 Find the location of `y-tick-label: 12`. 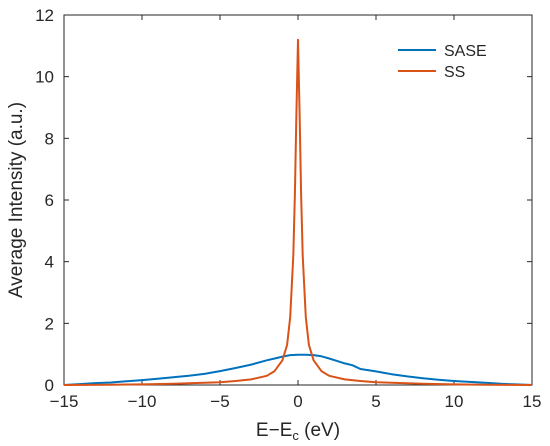

y-tick-label: 12 is located at coordinates (44, 15).